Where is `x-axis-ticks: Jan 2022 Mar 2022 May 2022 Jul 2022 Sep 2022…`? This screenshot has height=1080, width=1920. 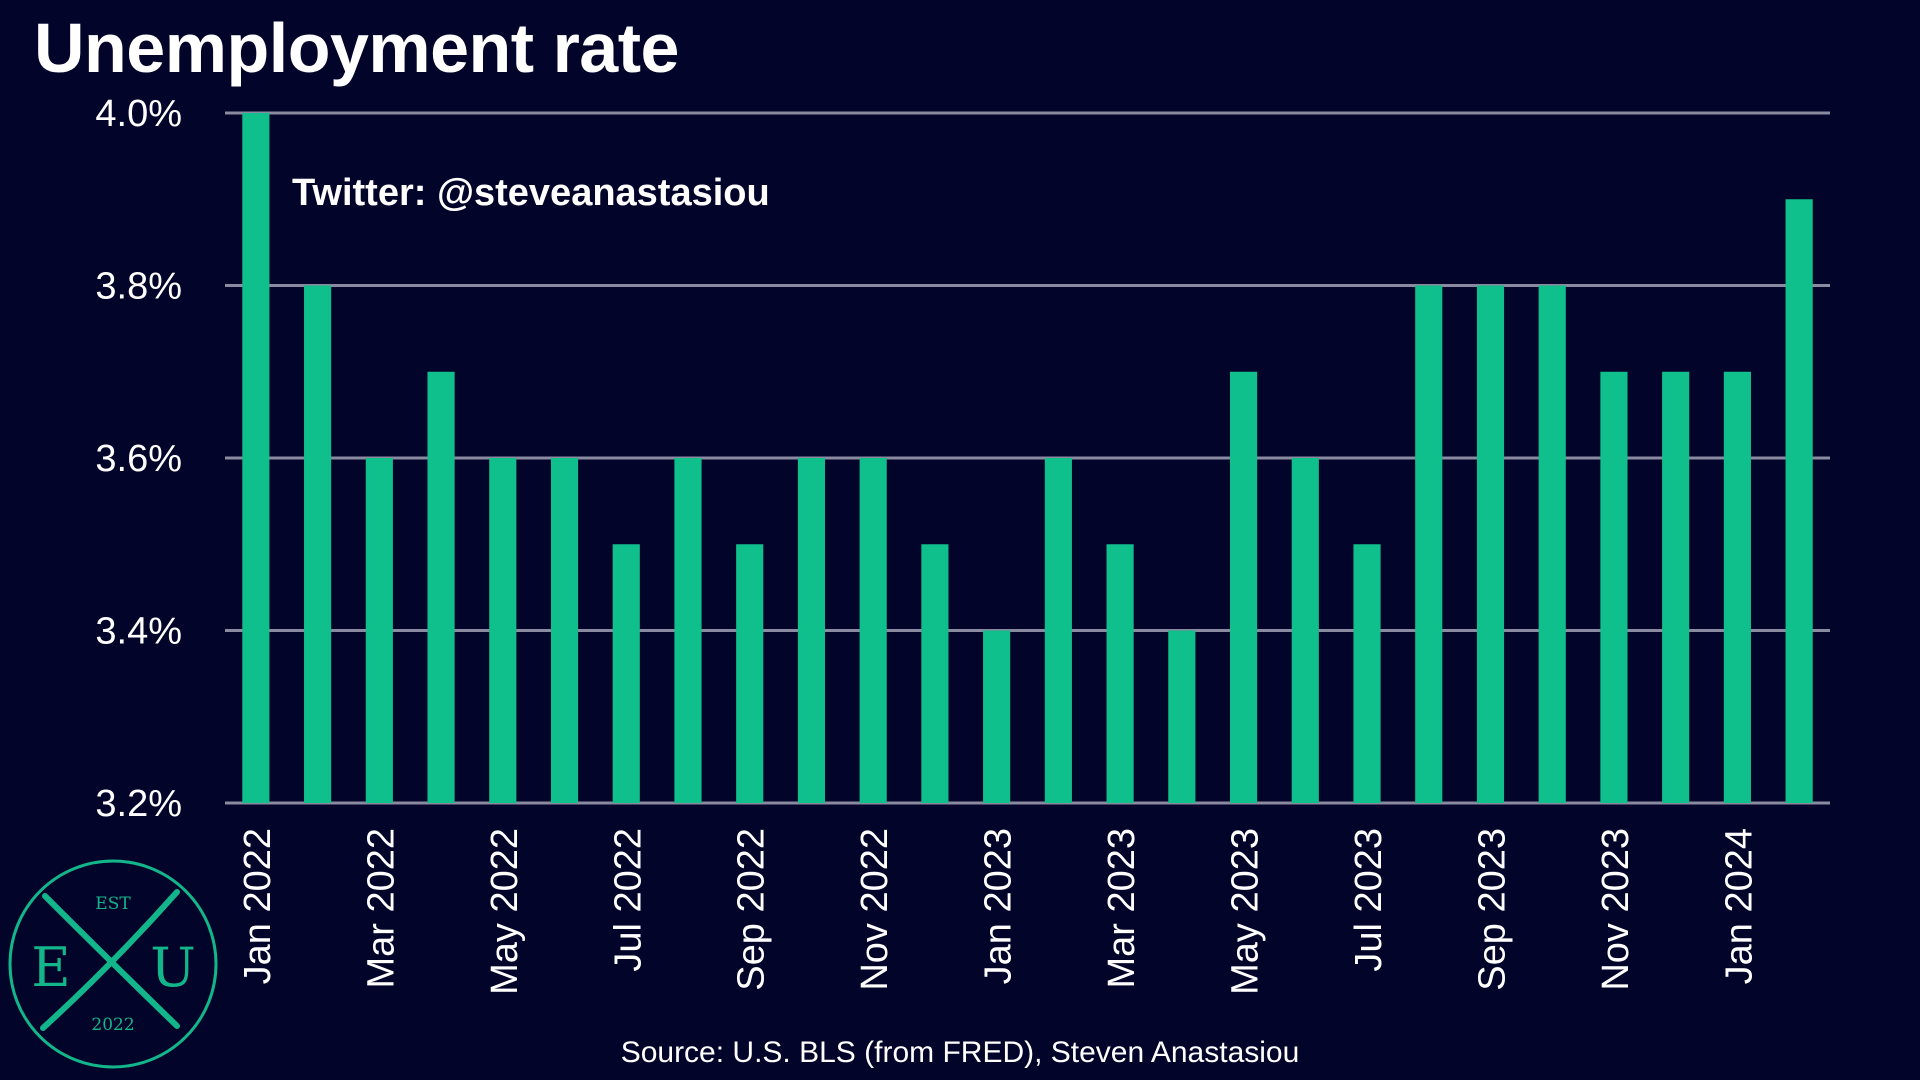
x-axis-ticks: Jan 2022 Mar 2022 May 2022 Jul 2022 Sep 2022… is located at coordinates (999, 911).